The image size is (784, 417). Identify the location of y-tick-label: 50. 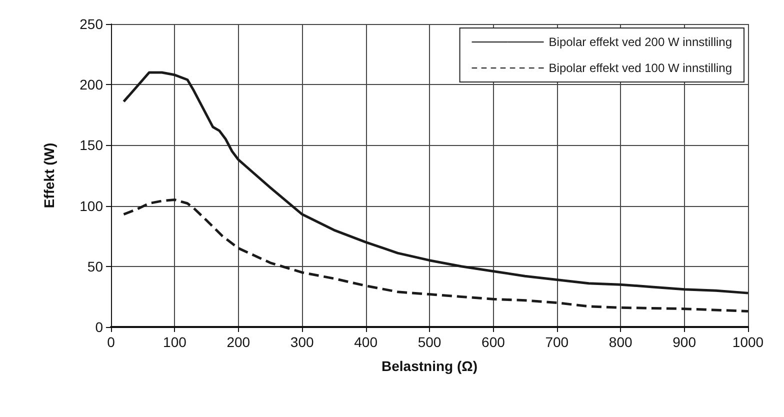
(95, 266).